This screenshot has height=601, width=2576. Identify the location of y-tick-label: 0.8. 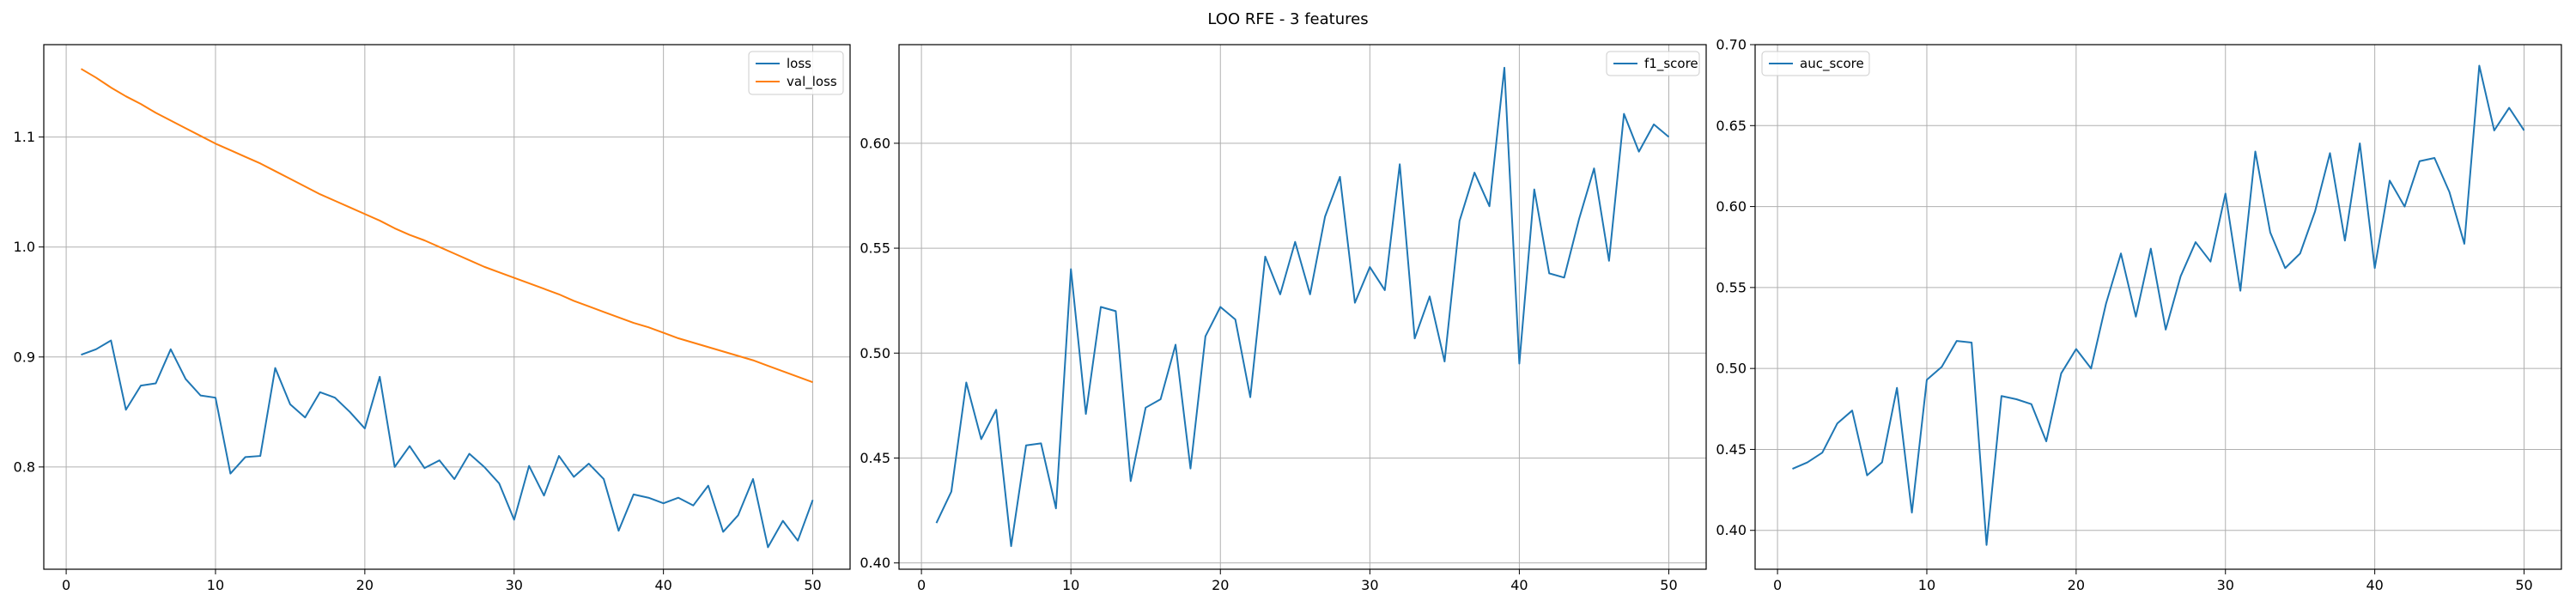
(25, 467).